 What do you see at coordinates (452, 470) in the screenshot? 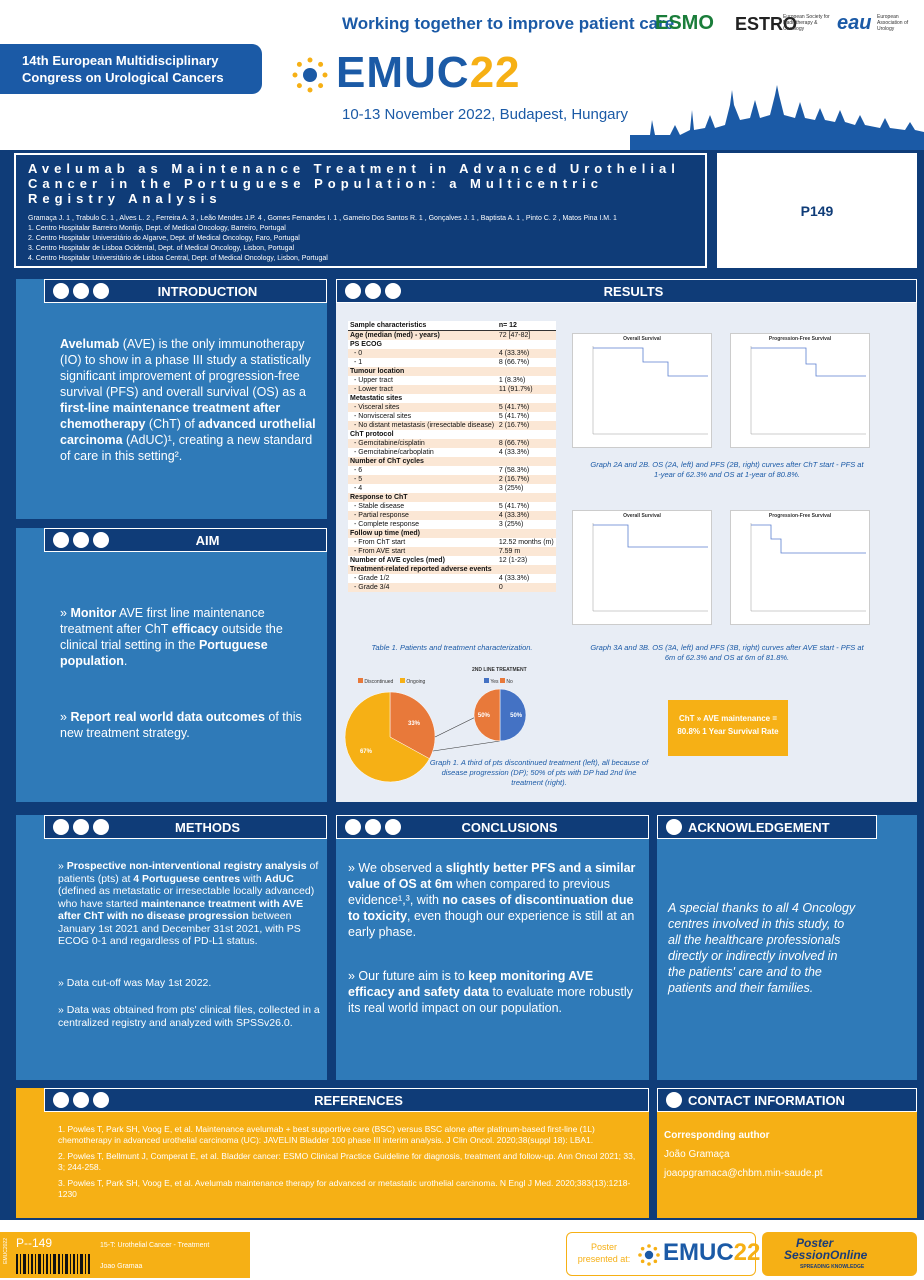
I see `table-row: - 6 7 (58.3%)` at bounding box center [452, 470].